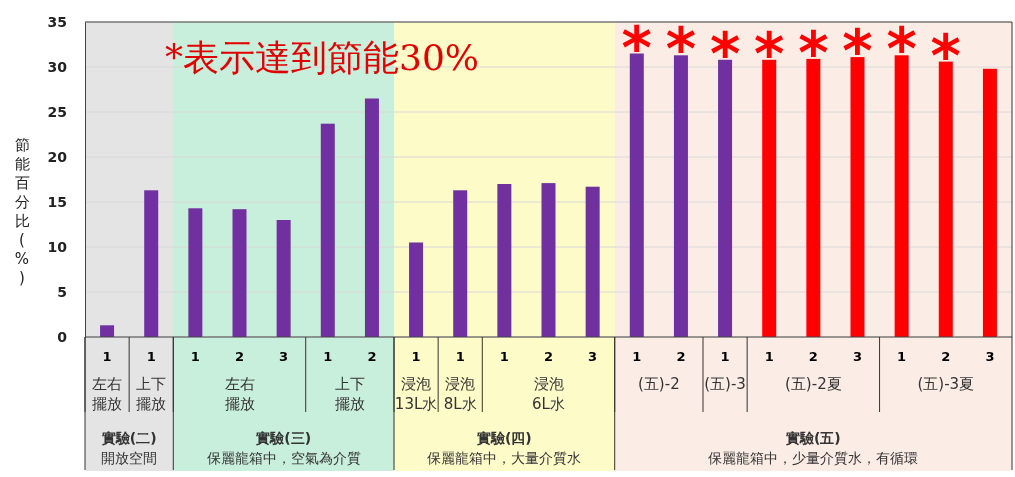 The height and width of the screenshot is (477, 1015). I want to click on y-tick-label: 5, so click(62, 291).